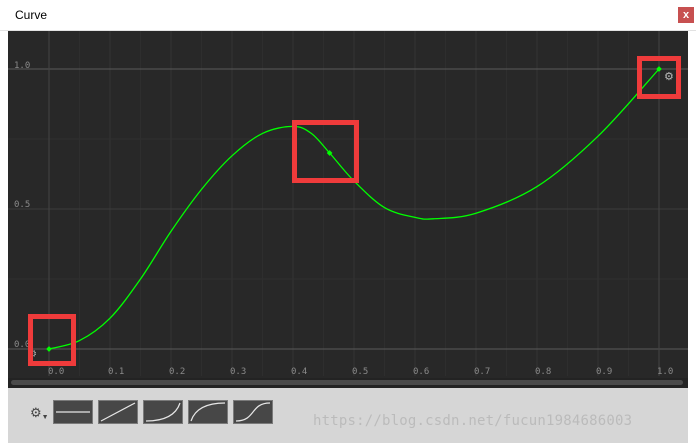  I want to click on preset-linear-icon, so click(118, 412).